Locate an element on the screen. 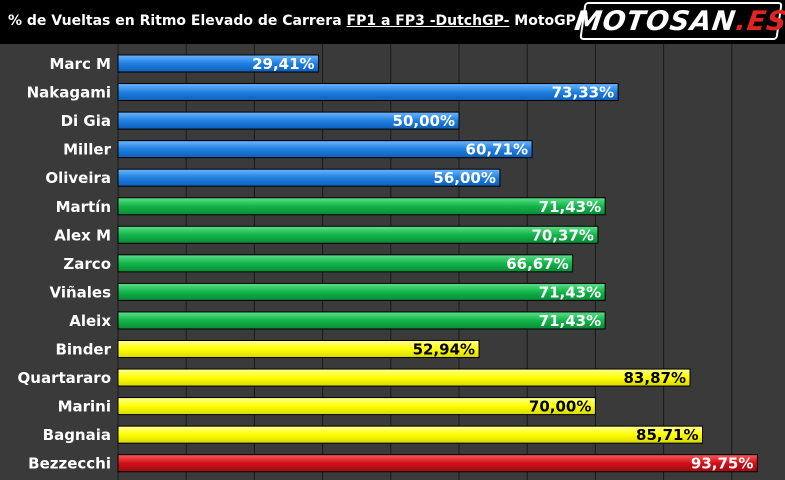 The height and width of the screenshot is (480, 785). rider-label: Marc M is located at coordinates (81, 64).